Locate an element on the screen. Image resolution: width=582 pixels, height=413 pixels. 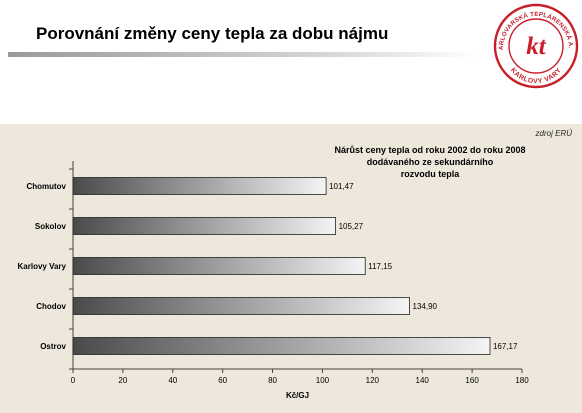
x-tick-label: 180 is located at coordinates (522, 380).